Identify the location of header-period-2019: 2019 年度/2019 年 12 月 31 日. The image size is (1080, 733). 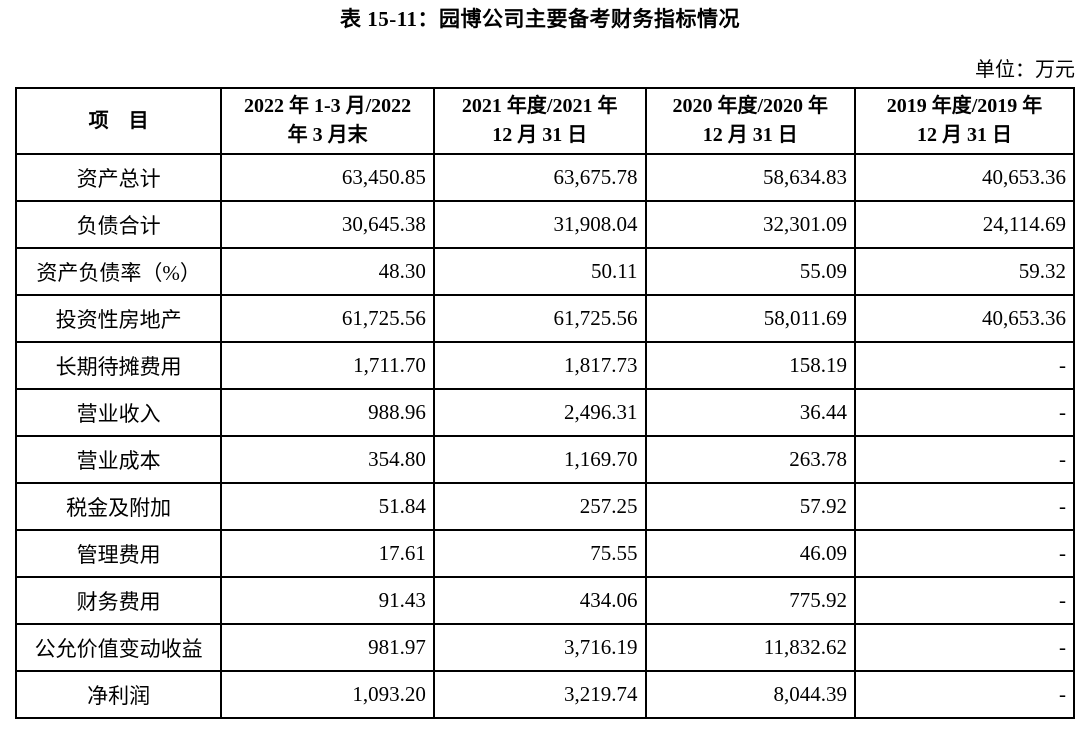
(964, 121).